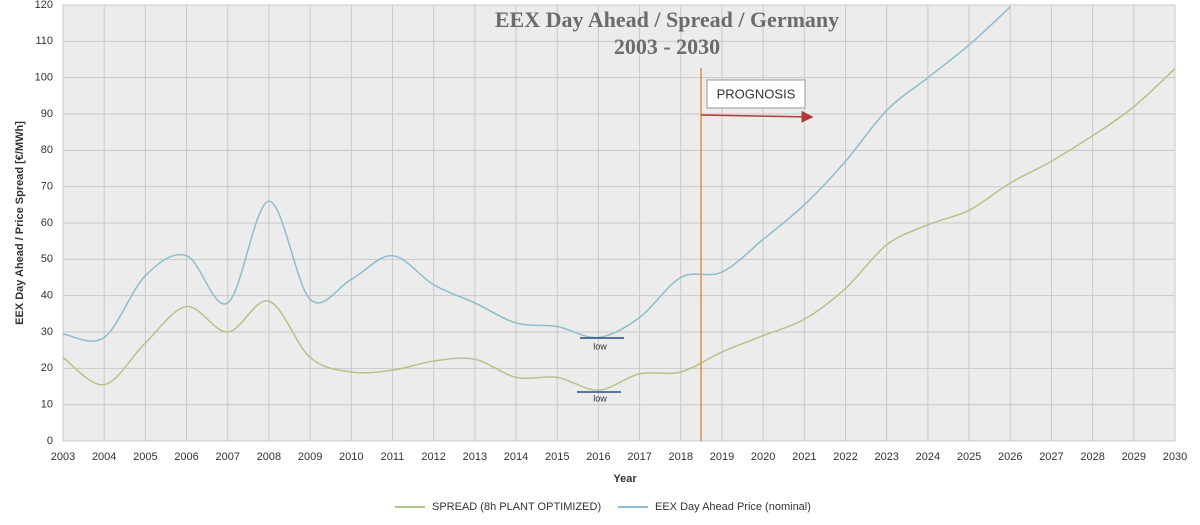 The width and height of the screenshot is (1200, 525). Describe the element at coordinates (639, 457) in the screenshot. I see `x-tick-label: 2017` at that location.